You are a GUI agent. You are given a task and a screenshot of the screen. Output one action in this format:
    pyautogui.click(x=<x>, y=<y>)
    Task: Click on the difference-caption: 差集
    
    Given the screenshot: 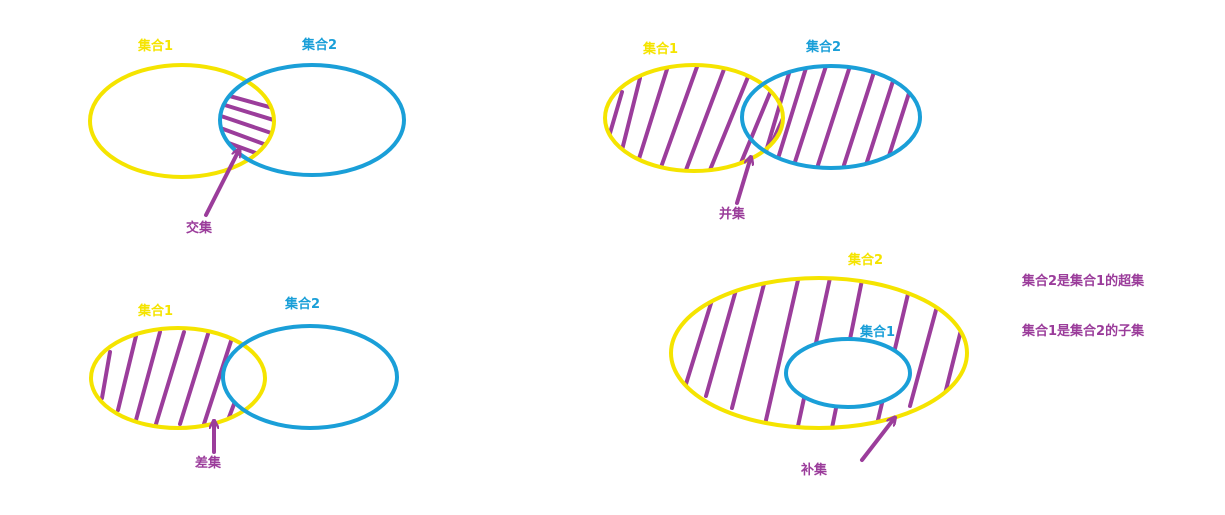 What is the action you would take?
    pyautogui.click(x=208, y=463)
    